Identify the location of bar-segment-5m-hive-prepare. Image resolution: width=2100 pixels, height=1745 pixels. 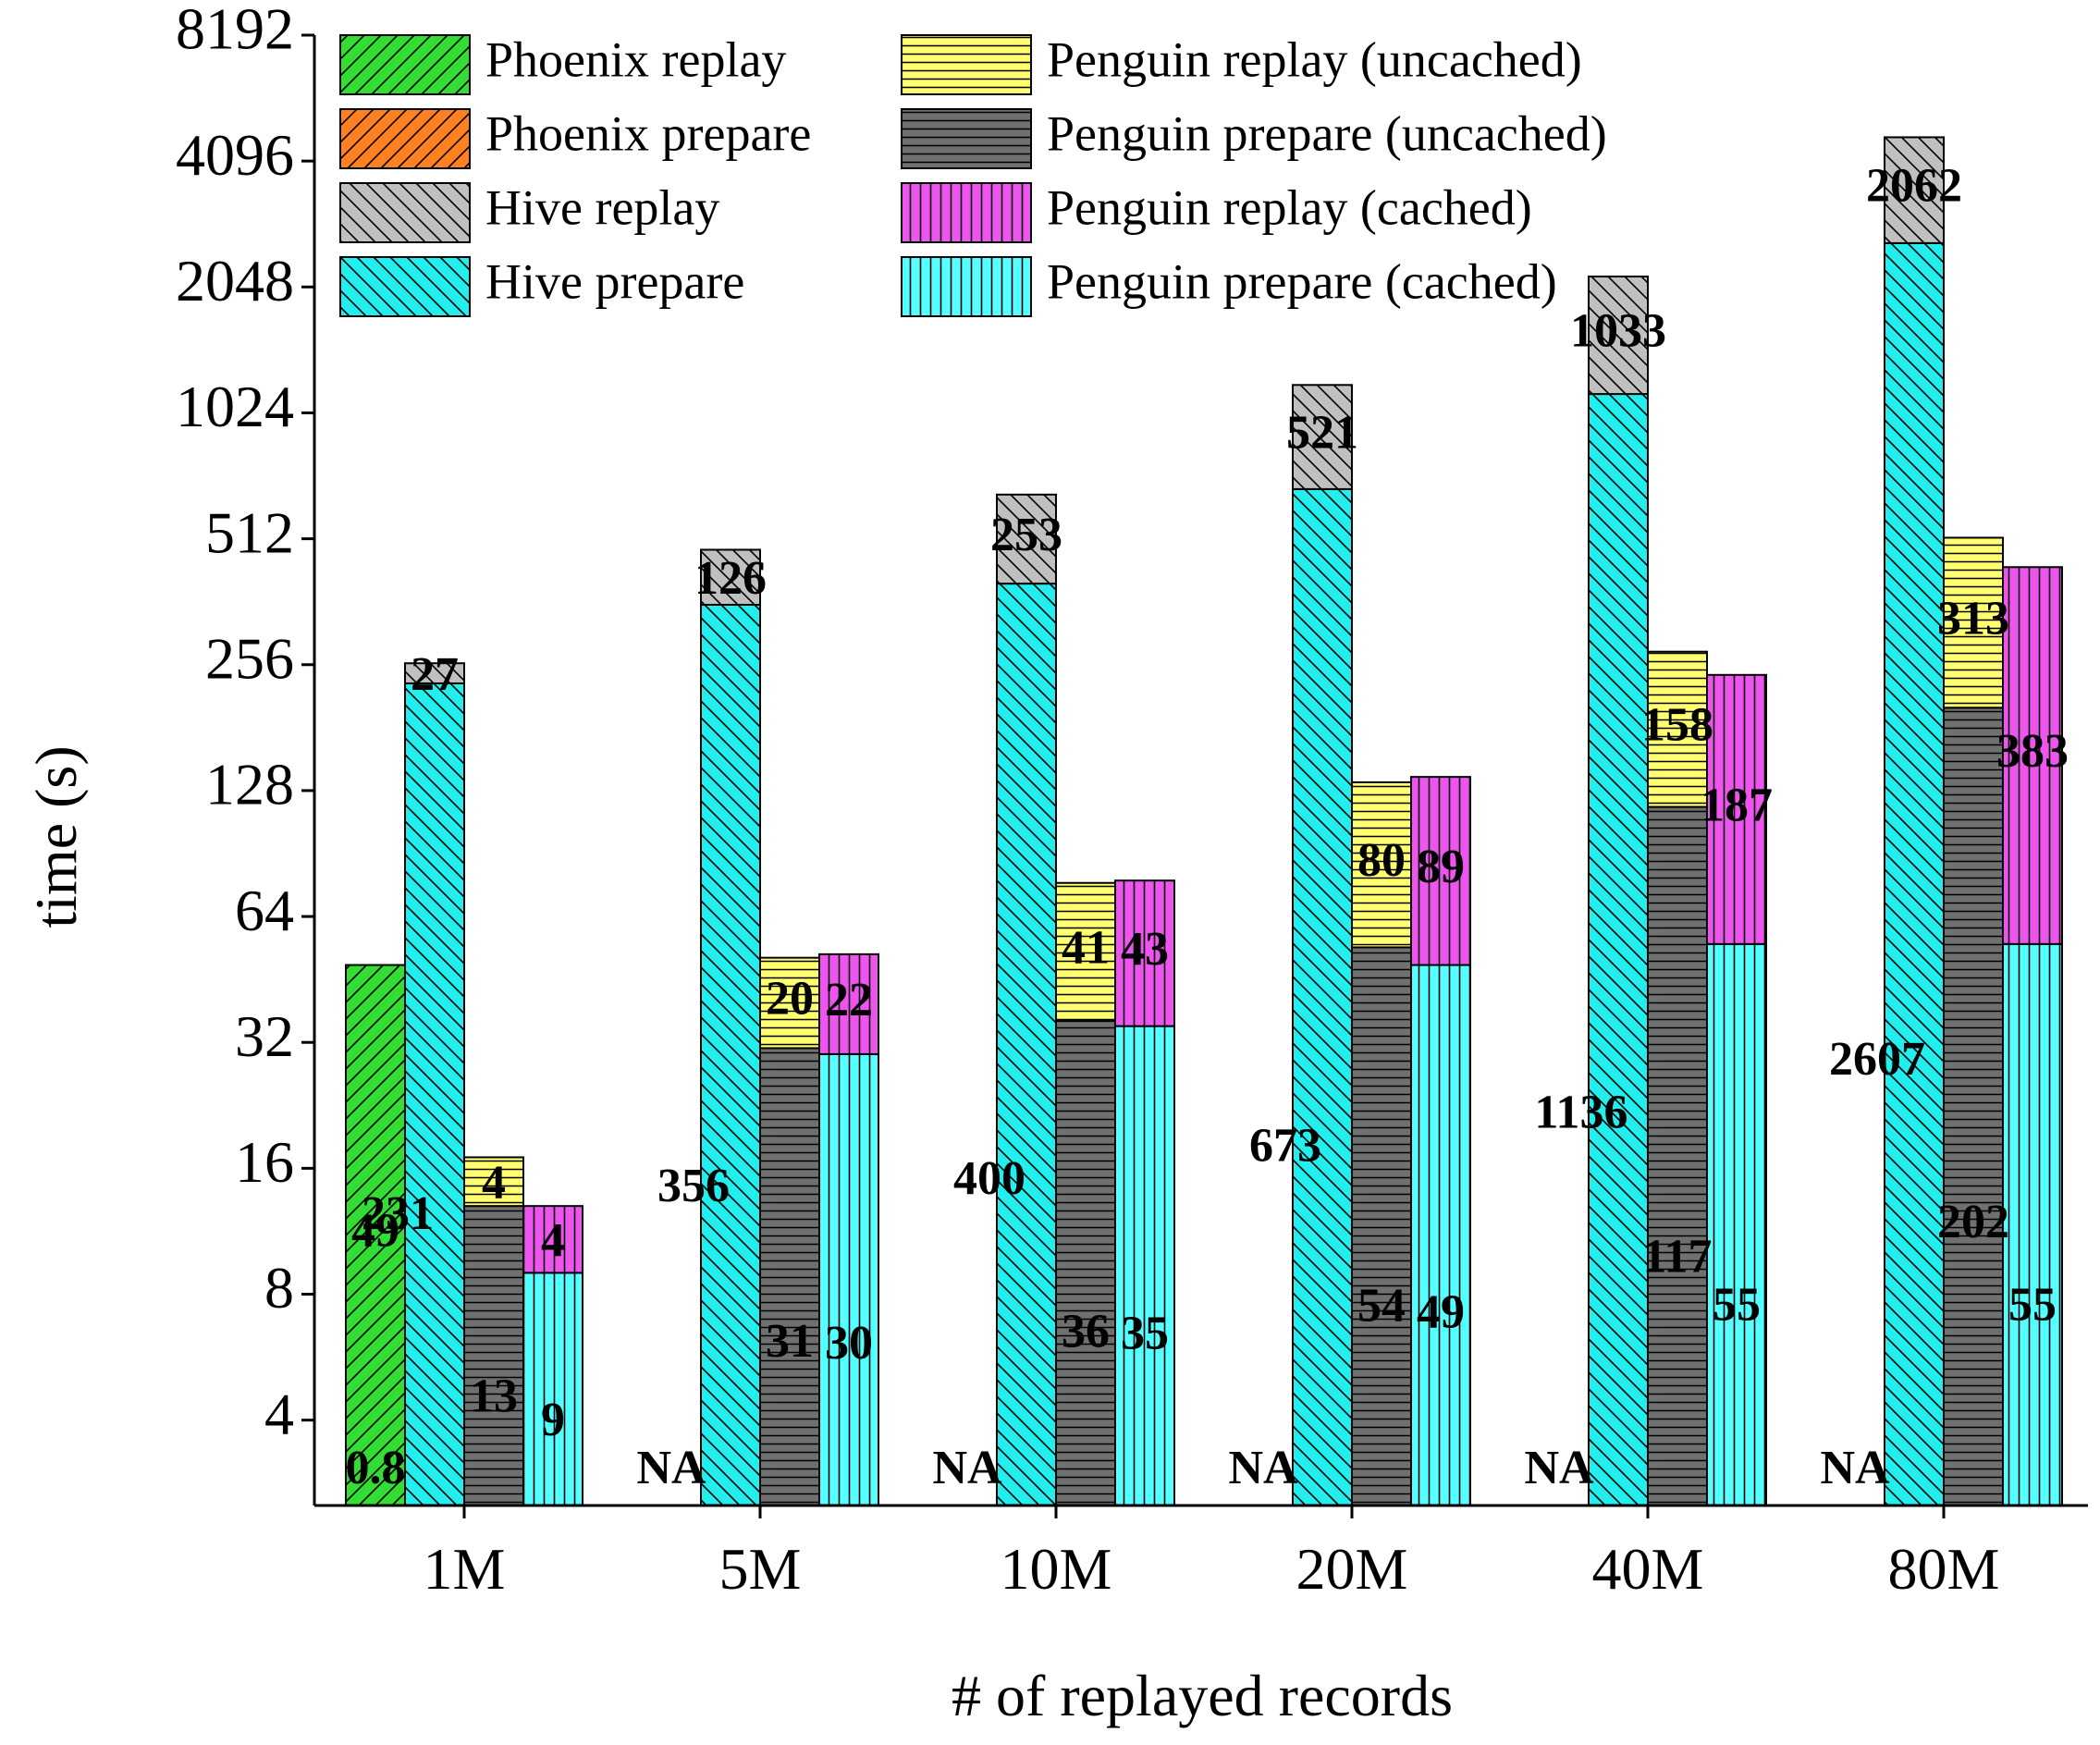
(730, 1054).